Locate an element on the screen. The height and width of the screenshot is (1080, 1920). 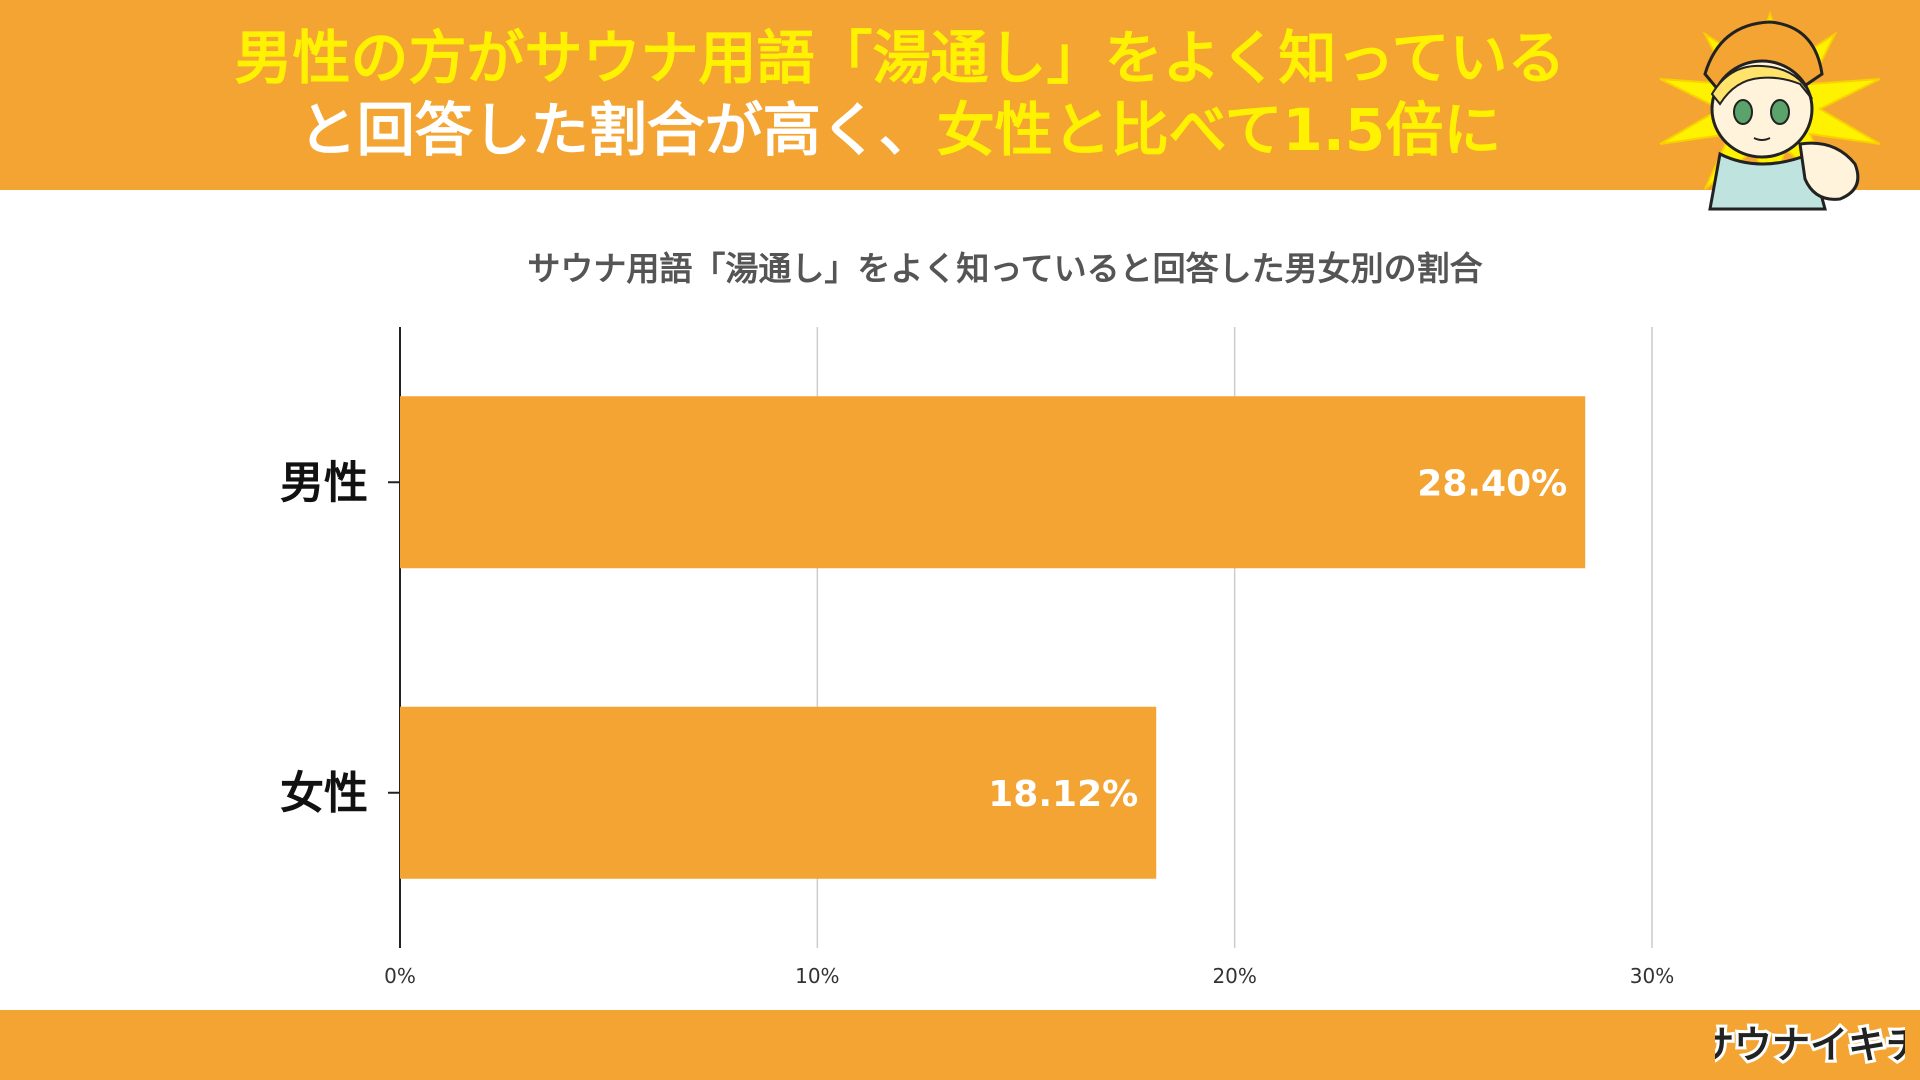
brand-logo: サウナイキチ is located at coordinates (1810, 1045).